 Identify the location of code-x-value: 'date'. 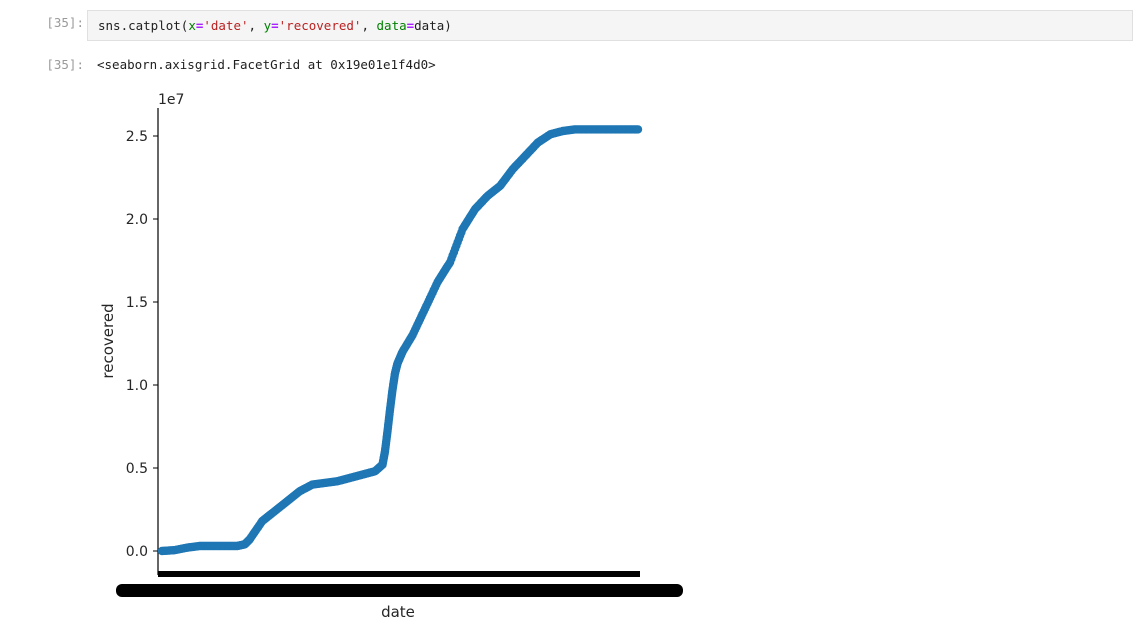
(226, 25).